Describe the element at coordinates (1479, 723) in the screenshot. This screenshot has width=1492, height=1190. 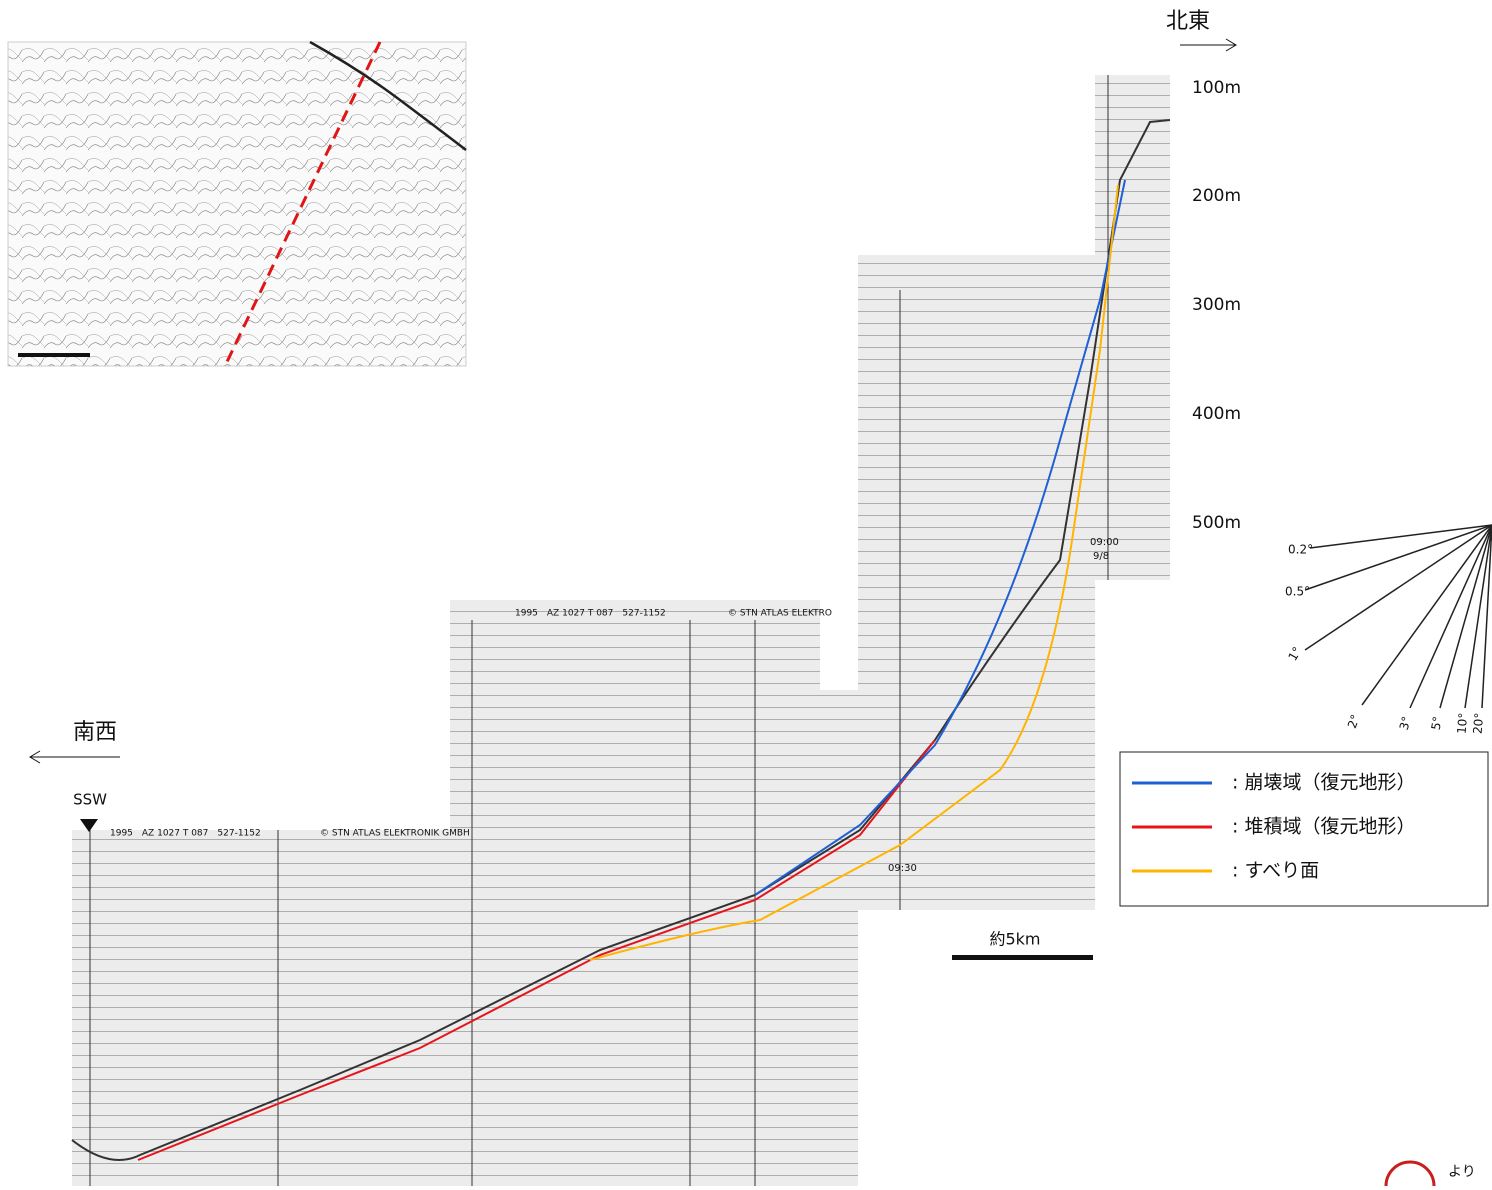
I see `angle-label: 20°` at that location.